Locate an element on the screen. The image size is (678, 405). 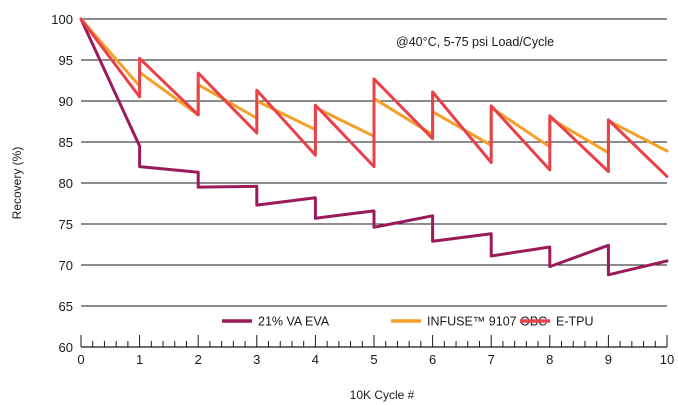
legend-label-1: 21% VA EVA is located at coordinates (294, 322).